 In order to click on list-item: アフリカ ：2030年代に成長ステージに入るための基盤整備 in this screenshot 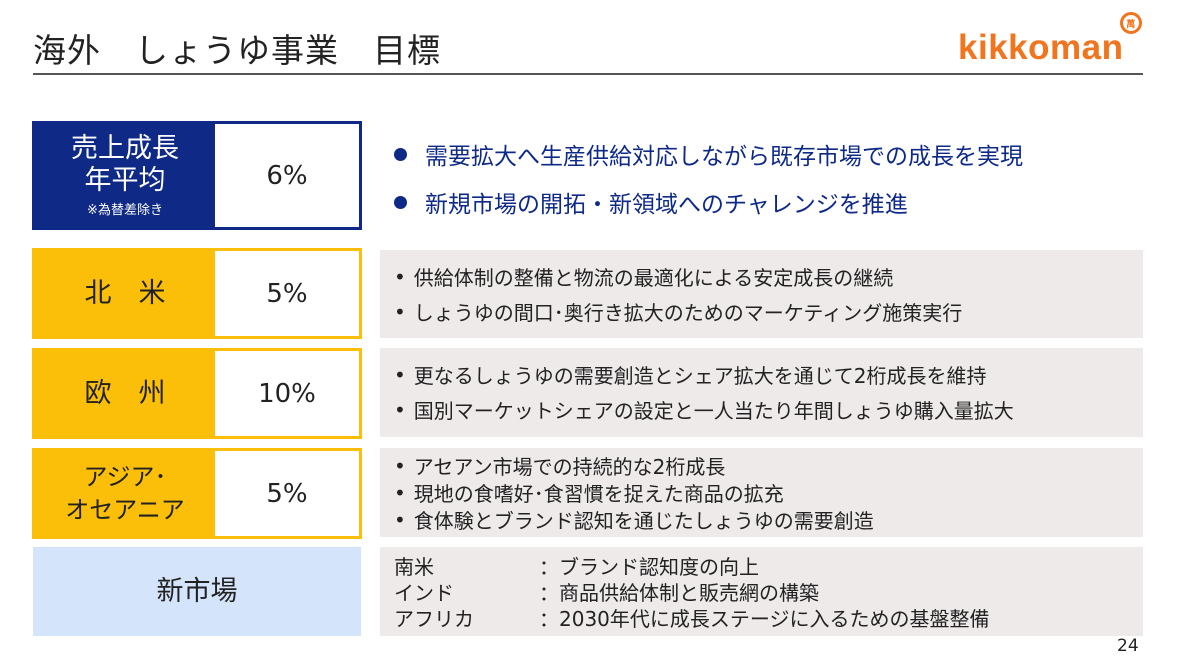, I will do `click(692, 618)`.